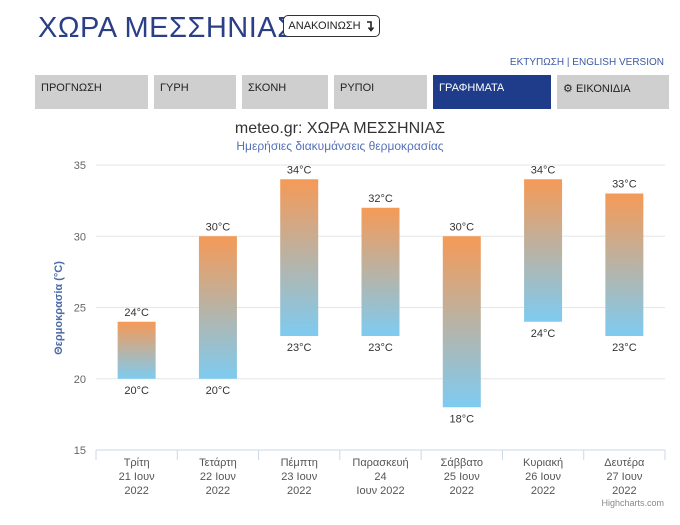 The height and width of the screenshot is (525, 680). What do you see at coordinates (137, 463) in the screenshot?
I see `x-tick-label: Τρίτη` at bounding box center [137, 463].